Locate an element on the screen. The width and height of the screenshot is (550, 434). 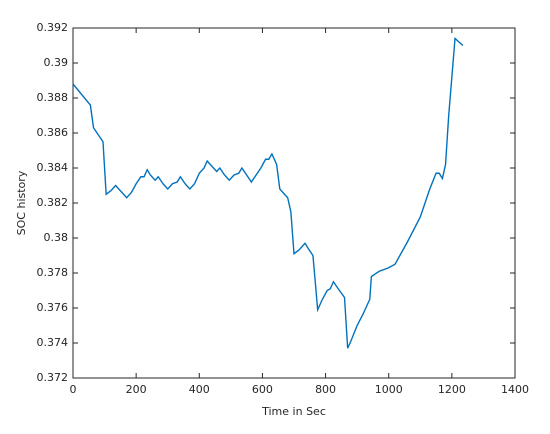
y-tick-label: 0.392 is located at coordinates (53, 27).